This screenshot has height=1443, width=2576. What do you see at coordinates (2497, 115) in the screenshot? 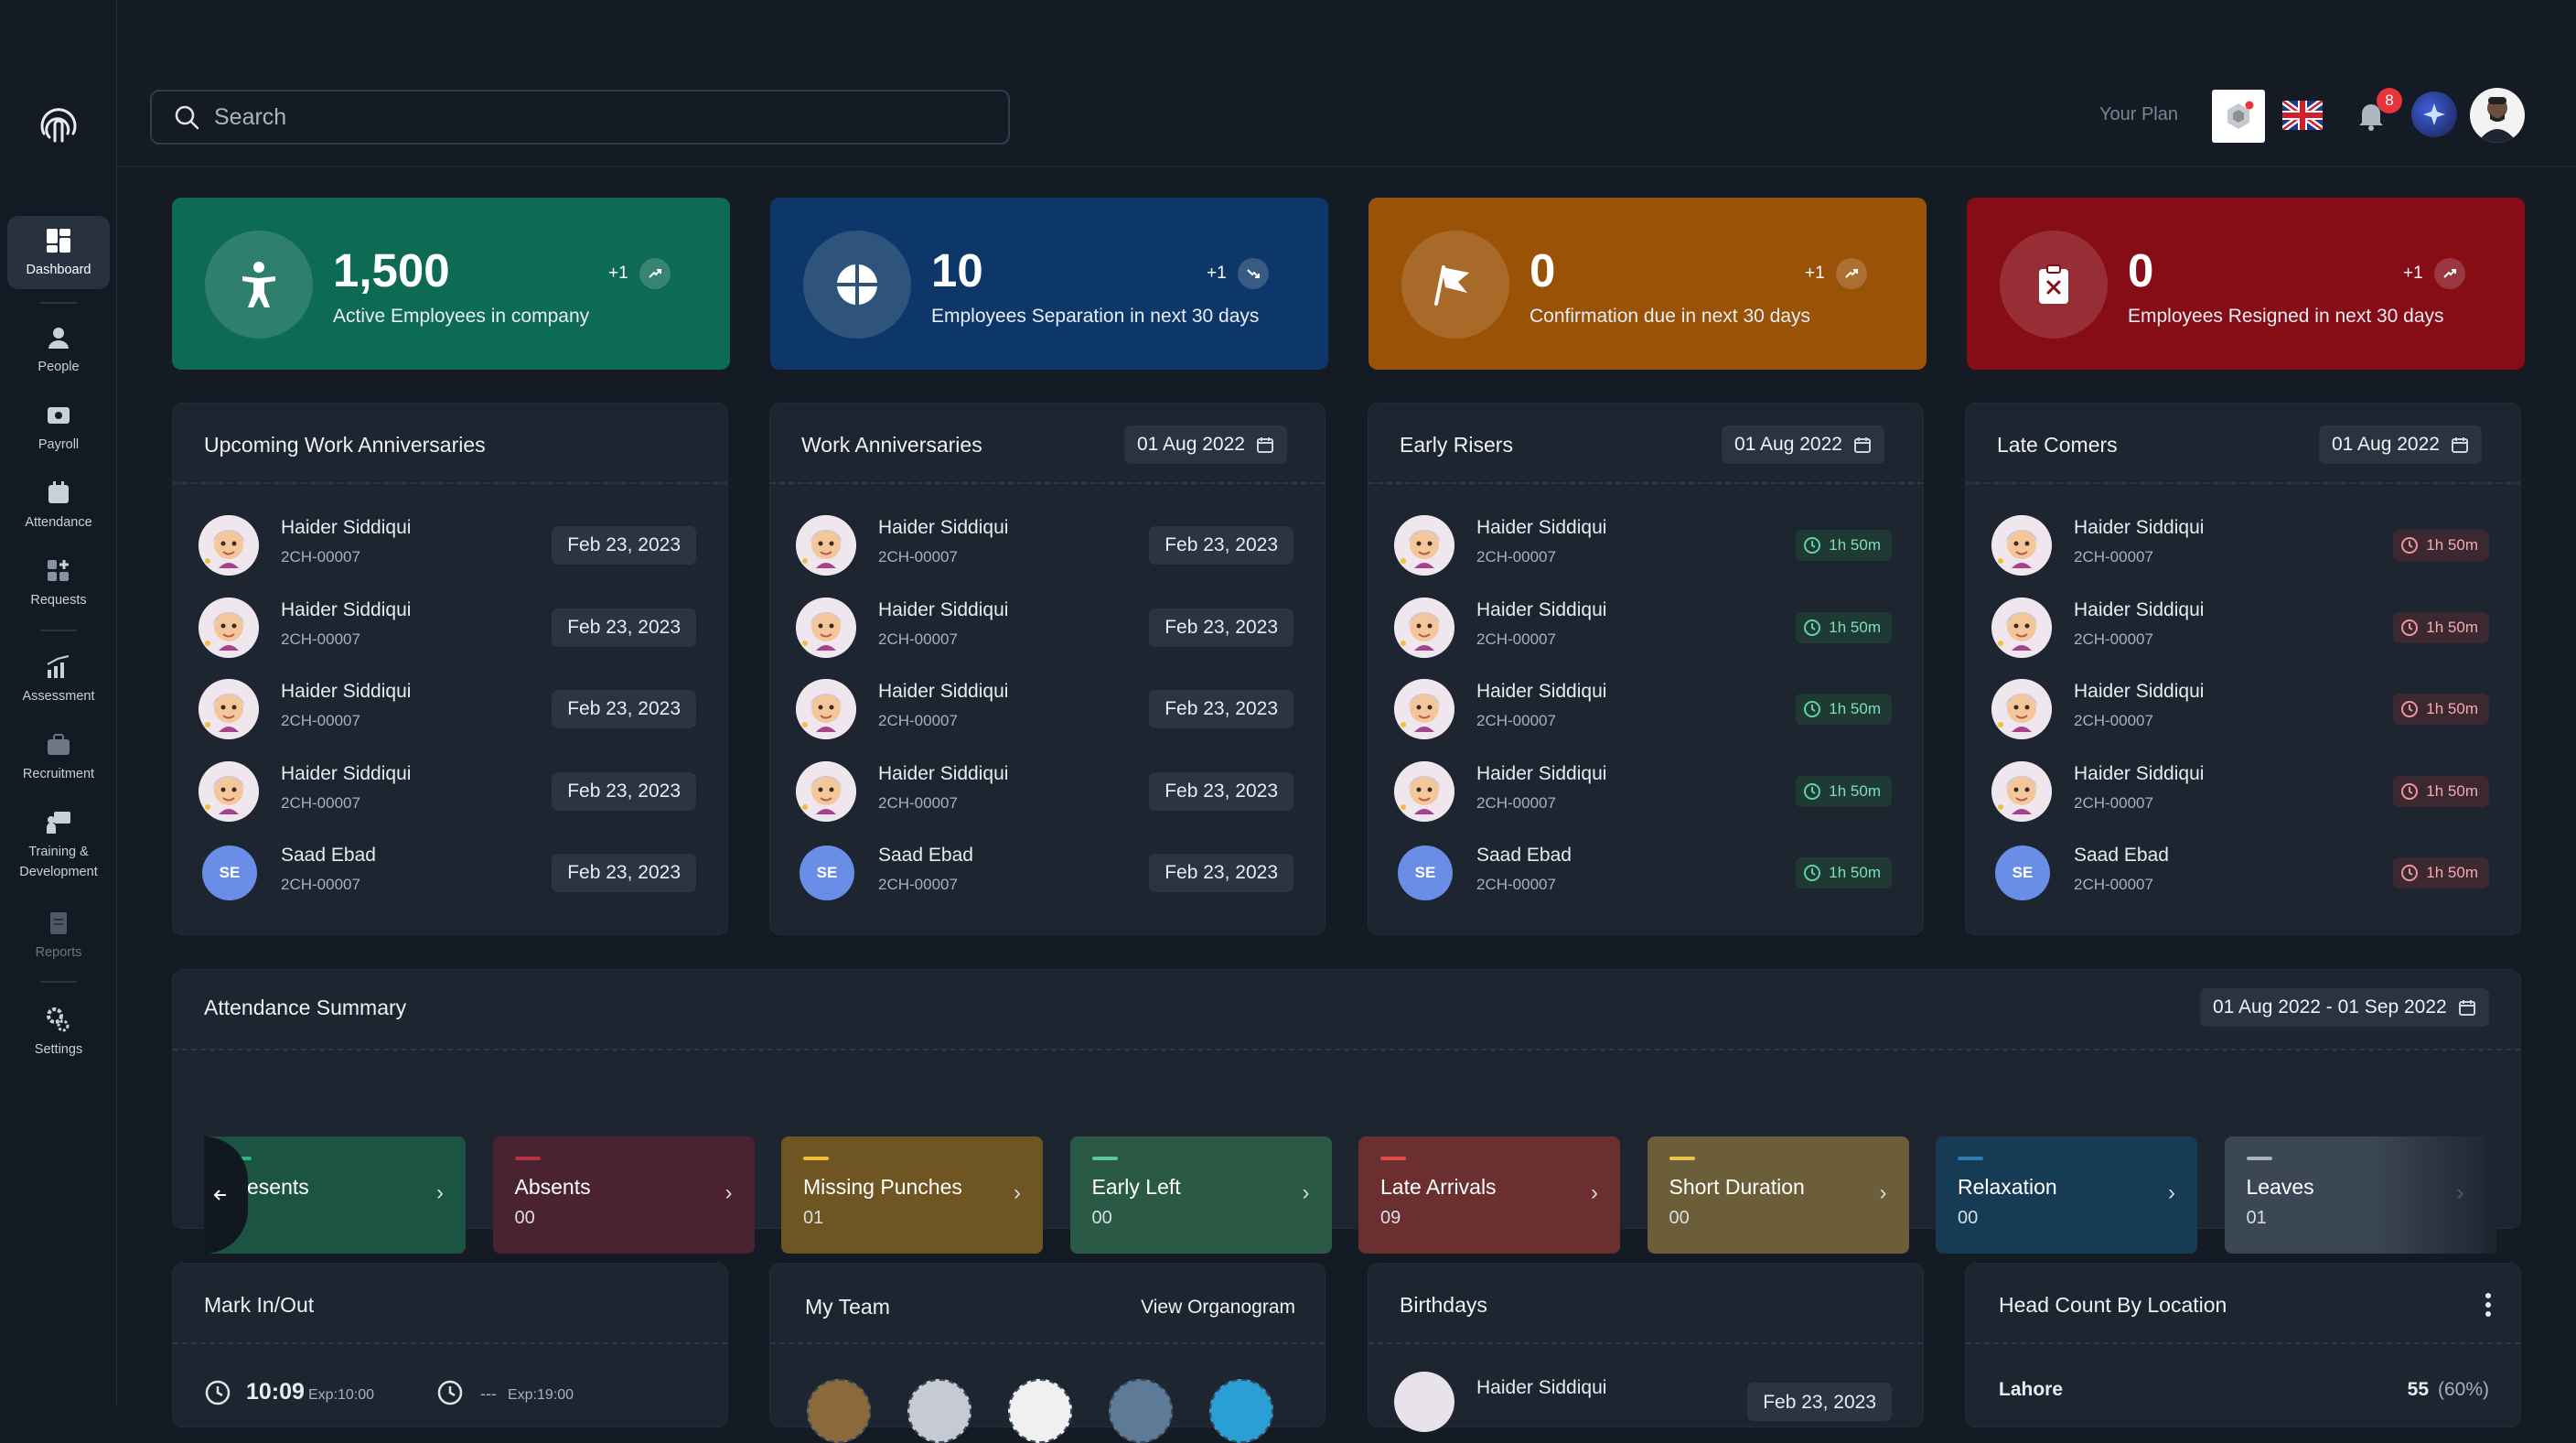
I see `user-avatar` at bounding box center [2497, 115].